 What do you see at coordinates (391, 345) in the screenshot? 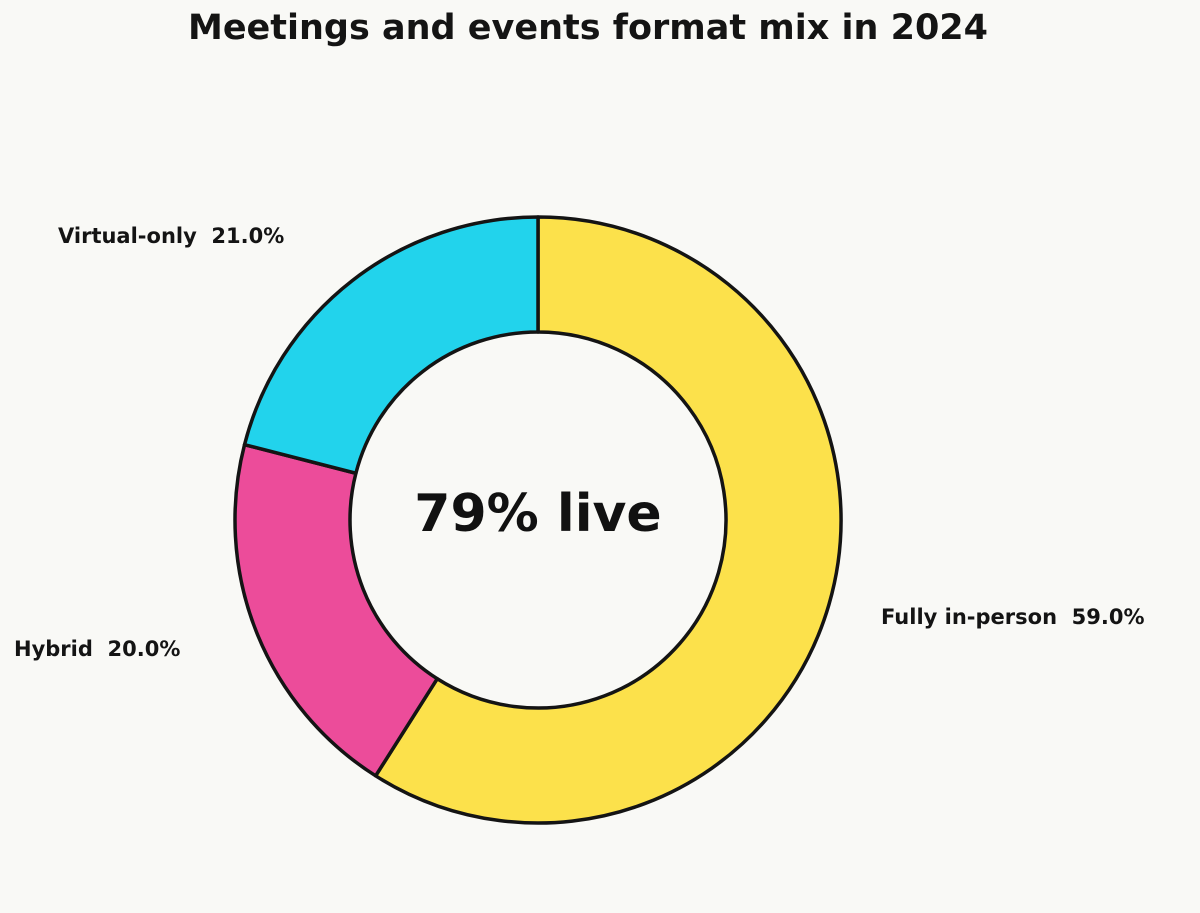
I see `slice-virtual-only` at bounding box center [391, 345].